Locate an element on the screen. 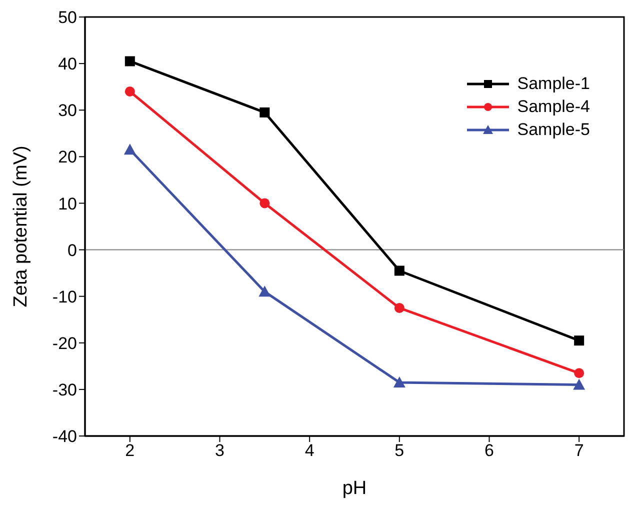 This screenshot has height=512, width=634. y-tick-label: 0 is located at coordinates (72, 250).